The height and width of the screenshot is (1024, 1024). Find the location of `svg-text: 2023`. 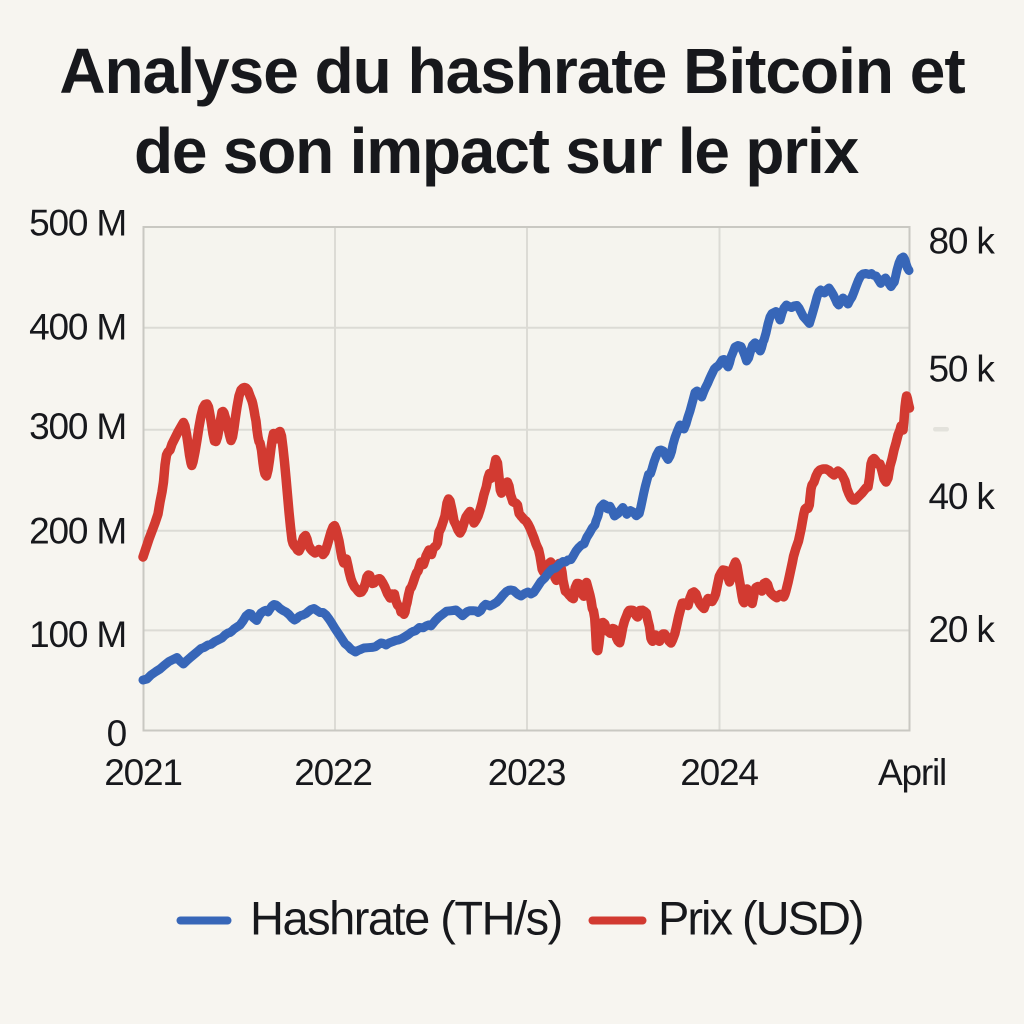

svg-text: 2023 is located at coordinates (527, 772).